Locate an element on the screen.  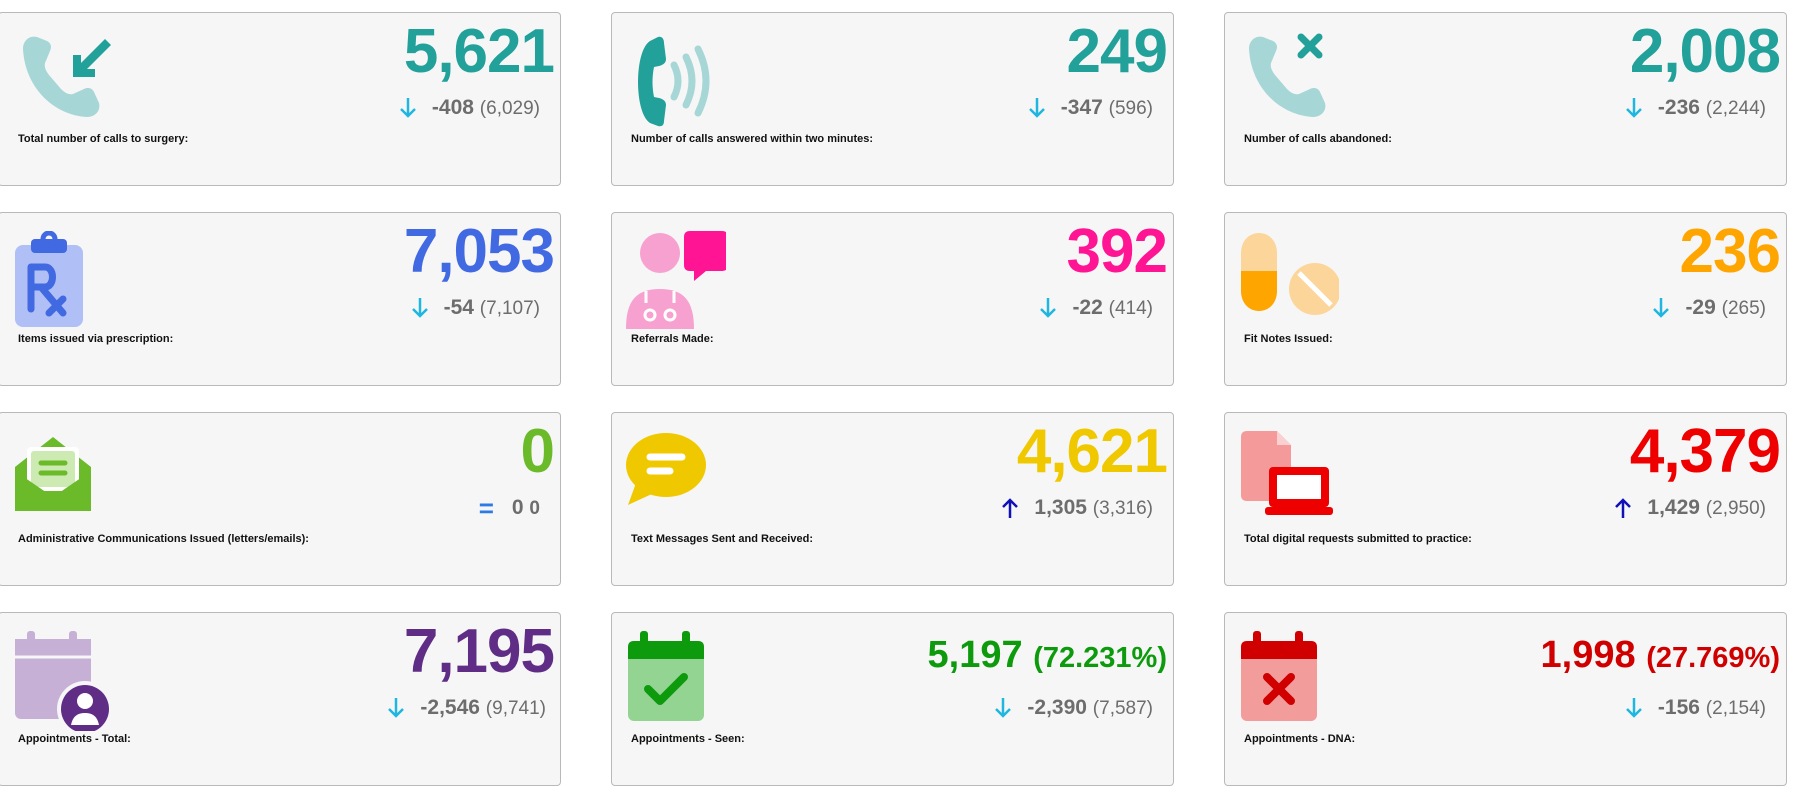
card-fit-notes: 236 -29 (265) Fit Notes Issued: is located at coordinates (1505, 299).